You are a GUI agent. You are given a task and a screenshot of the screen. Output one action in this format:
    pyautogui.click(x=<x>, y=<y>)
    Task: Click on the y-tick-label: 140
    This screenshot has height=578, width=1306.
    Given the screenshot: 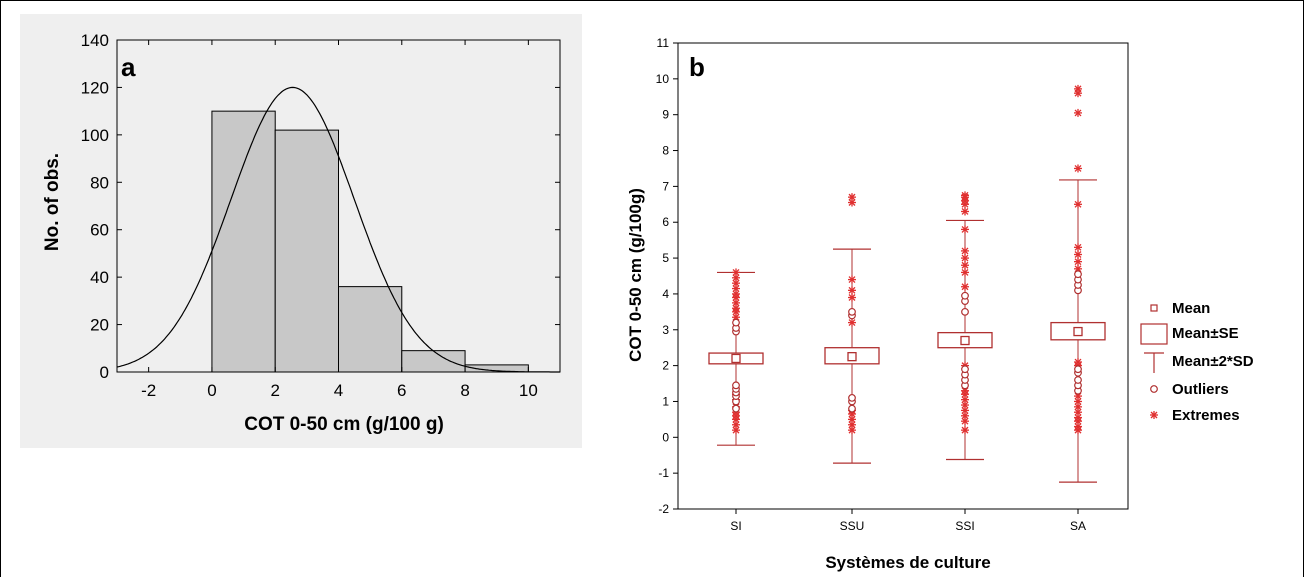 What is the action you would take?
    pyautogui.click(x=95, y=40)
    